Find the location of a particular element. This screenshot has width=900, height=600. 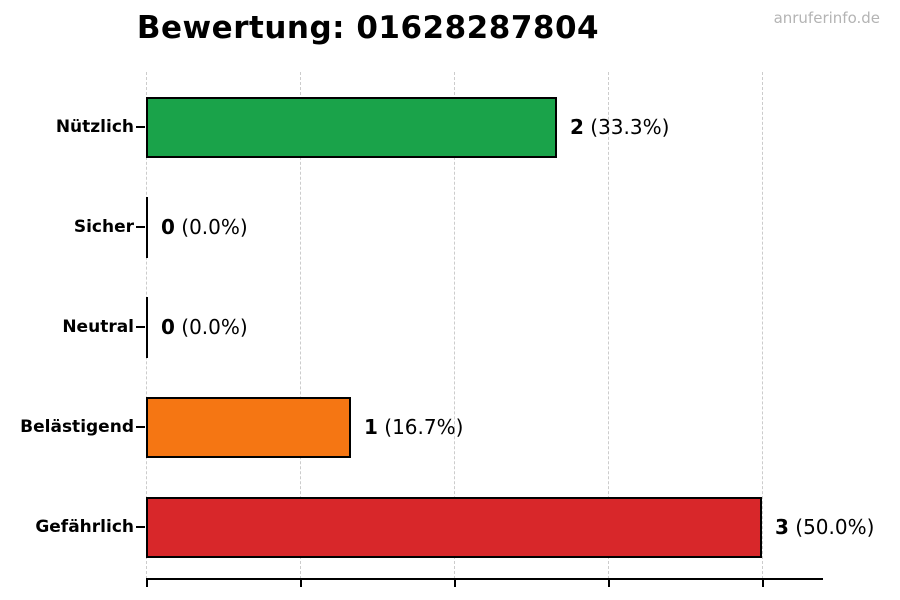

value-label-belaestigend: 1 (16.7%) is located at coordinates (413, 427).